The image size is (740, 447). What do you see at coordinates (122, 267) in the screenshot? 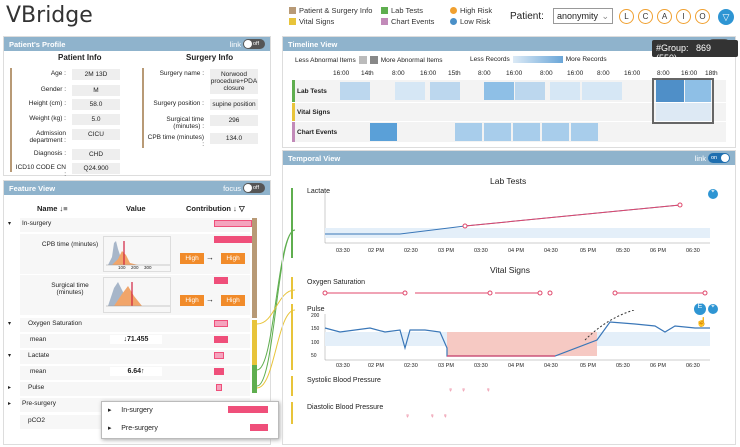
I see `tick-label: 100` at bounding box center [122, 267].